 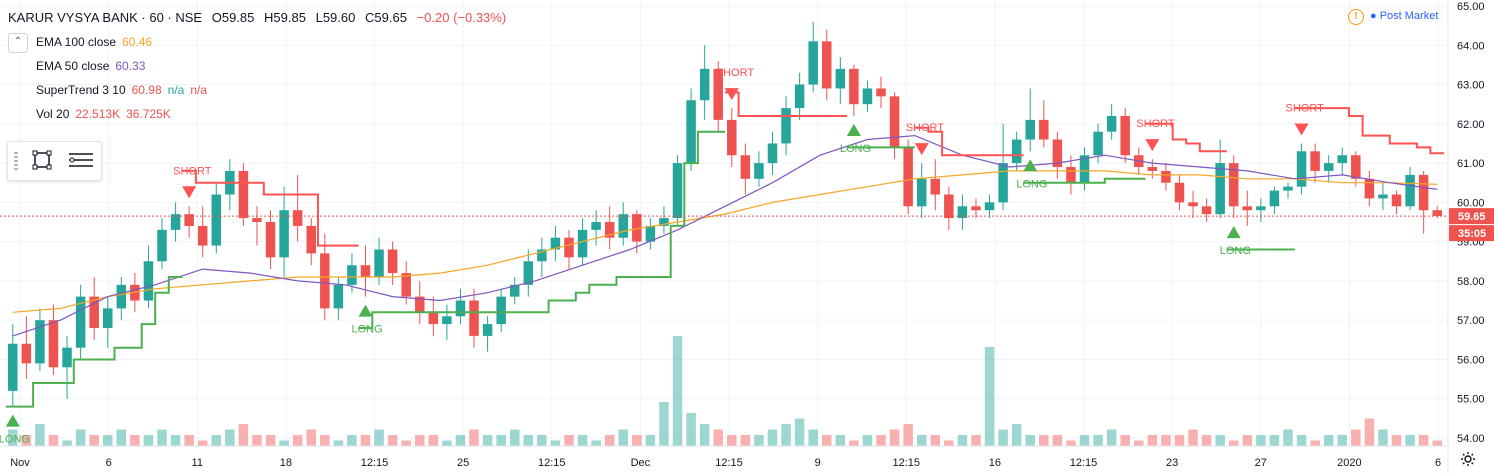 What do you see at coordinates (257, 90) in the screenshot?
I see `legend-supertrend: SuperTrend 3 10 60.98 n/a n/a` at bounding box center [257, 90].